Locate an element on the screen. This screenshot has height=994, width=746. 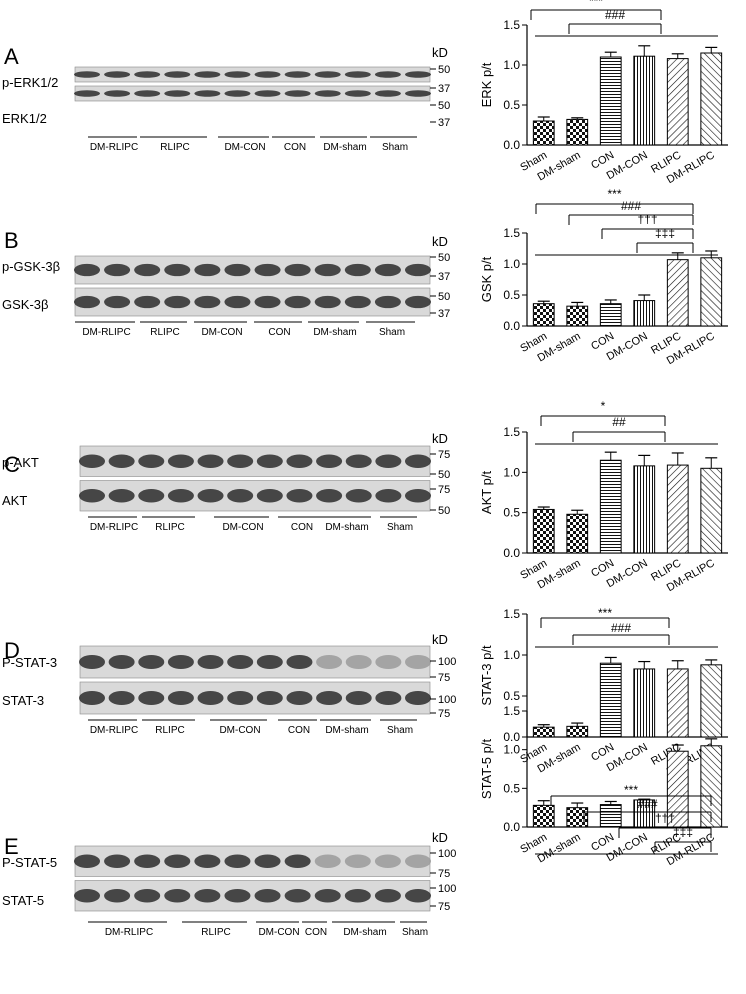
panel-letter: E is located at coordinates (11, 846).